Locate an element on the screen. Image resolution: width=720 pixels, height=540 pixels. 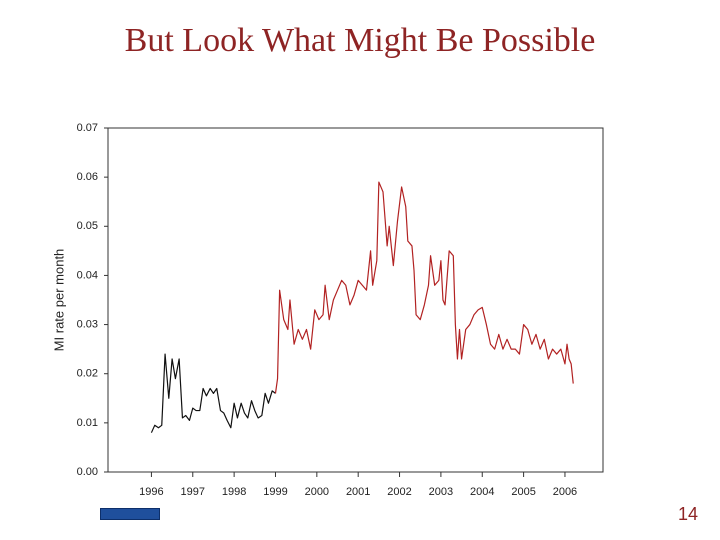
y-axis-label: MI rate per month is located at coordinates (58, 300).